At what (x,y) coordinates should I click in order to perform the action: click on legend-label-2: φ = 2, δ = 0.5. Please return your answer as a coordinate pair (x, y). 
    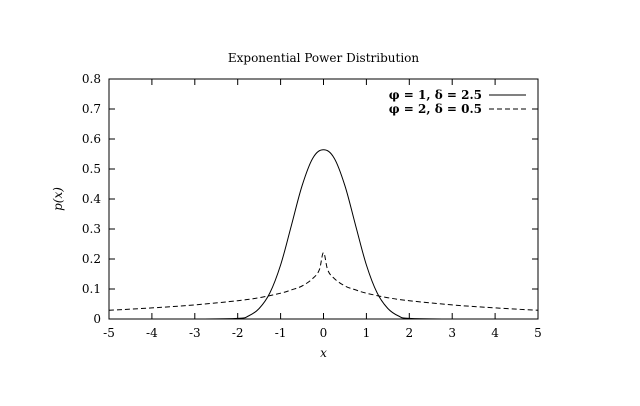
    Looking at the image, I should click on (435, 109).